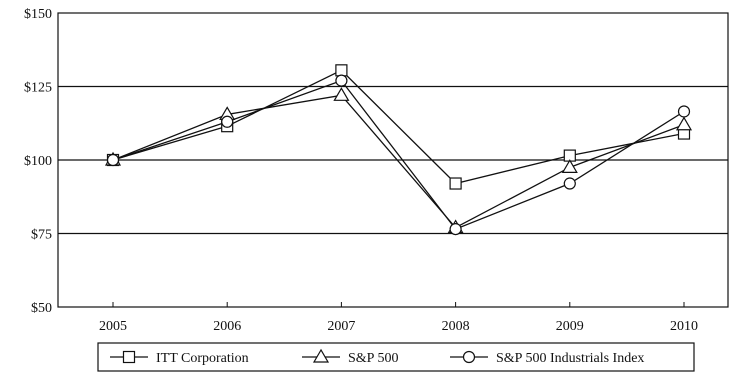 The height and width of the screenshot is (379, 733). I want to click on data-point-s-p-500-industrials-index-2009, so click(569, 183).